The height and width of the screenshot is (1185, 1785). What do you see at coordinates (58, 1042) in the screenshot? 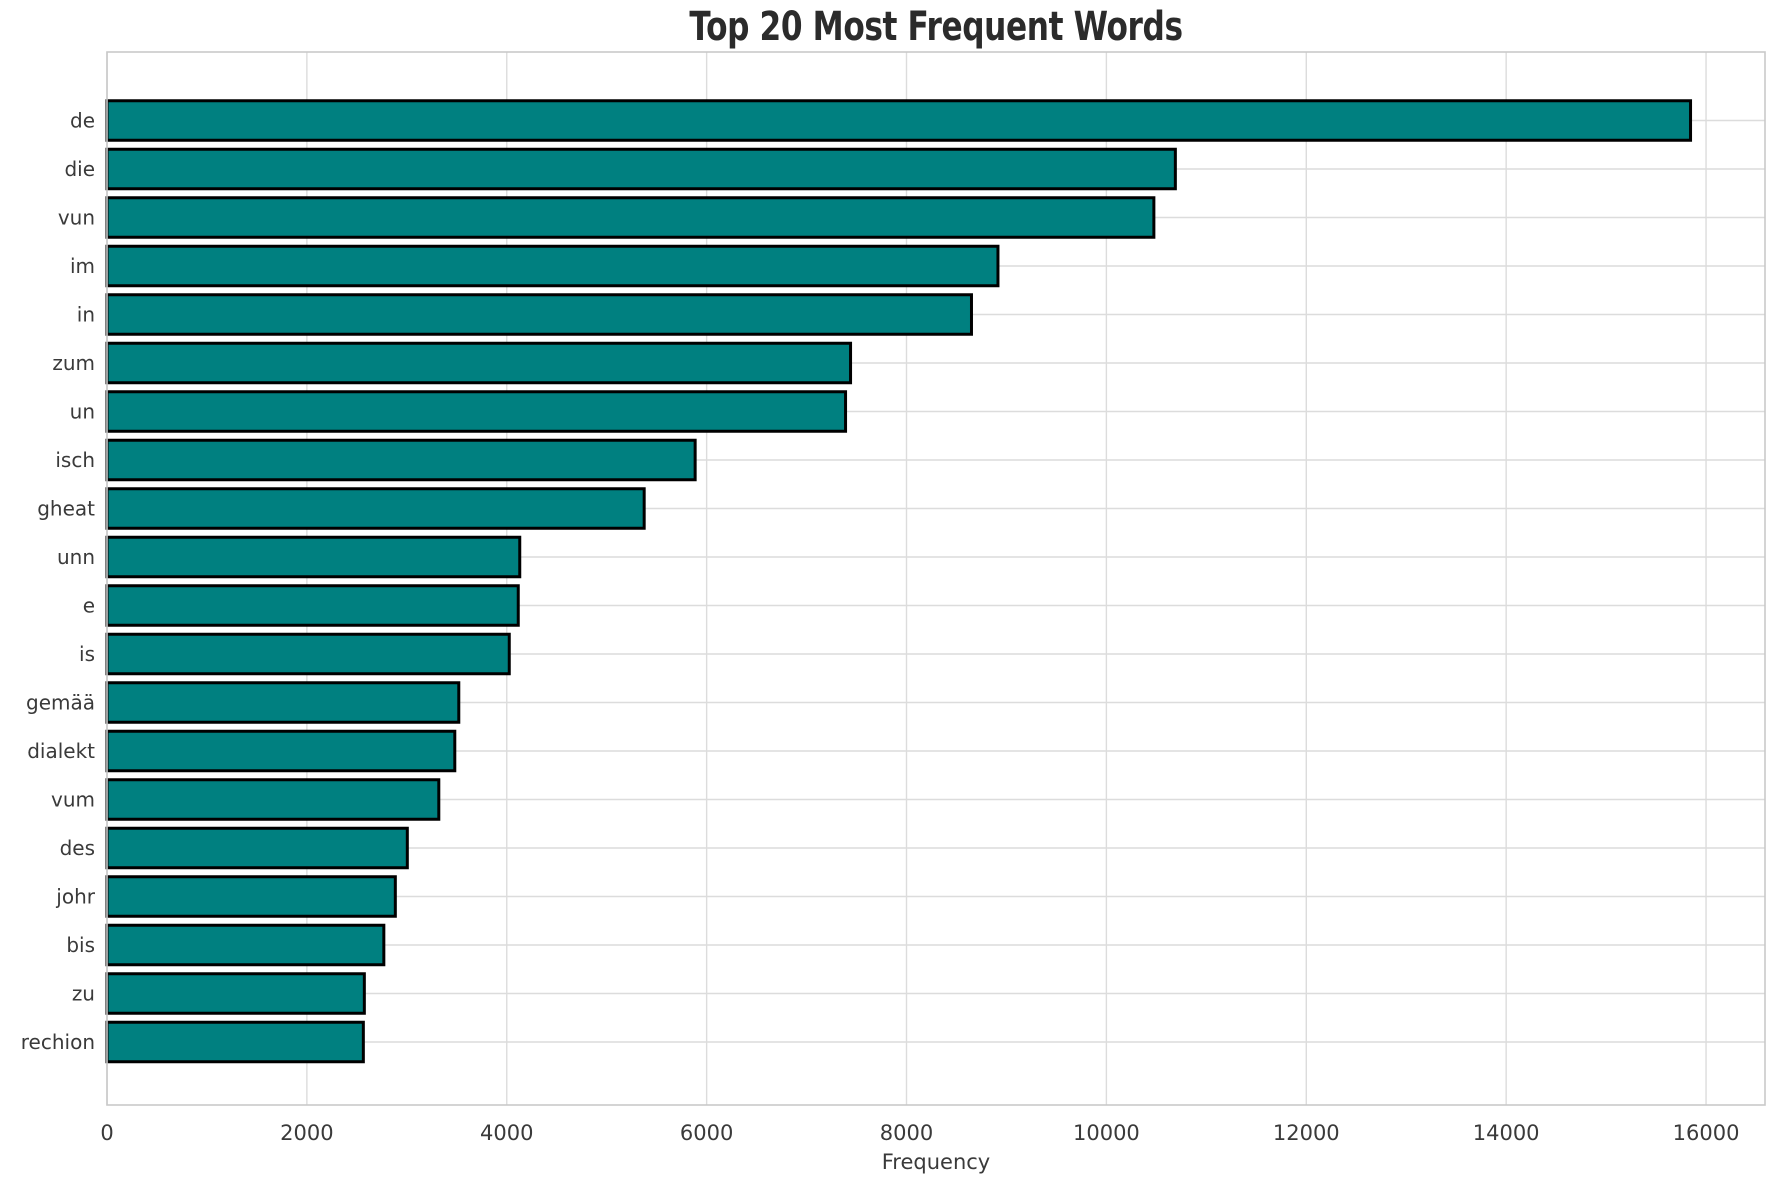
I see `y-tick-label: rechion` at bounding box center [58, 1042].